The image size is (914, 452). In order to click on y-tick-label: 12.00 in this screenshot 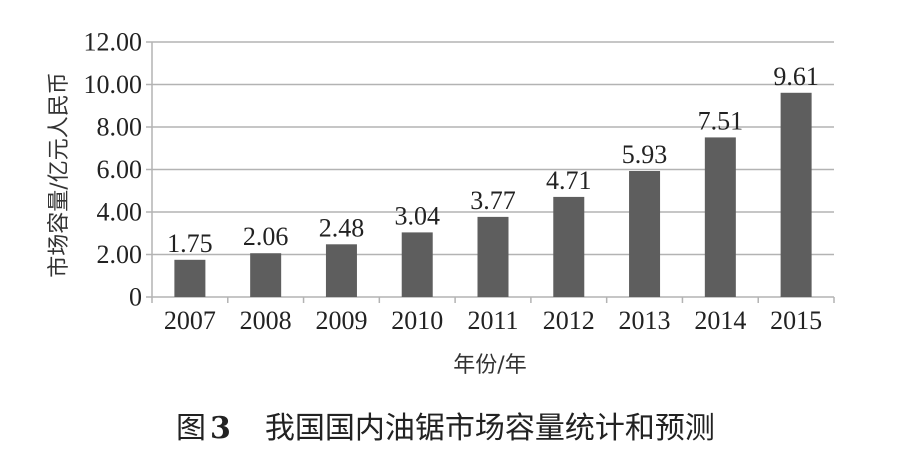, I will do `click(113, 42)`.